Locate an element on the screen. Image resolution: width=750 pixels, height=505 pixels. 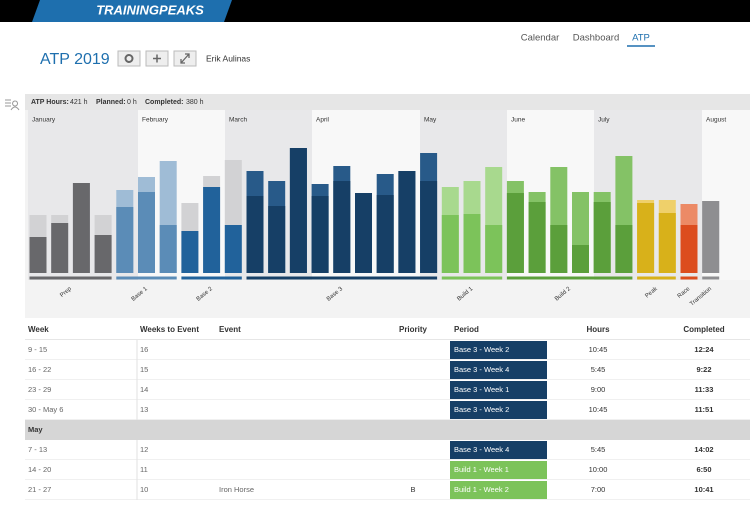
cell-weeks-to-event: 16 is located at coordinates (144, 349).